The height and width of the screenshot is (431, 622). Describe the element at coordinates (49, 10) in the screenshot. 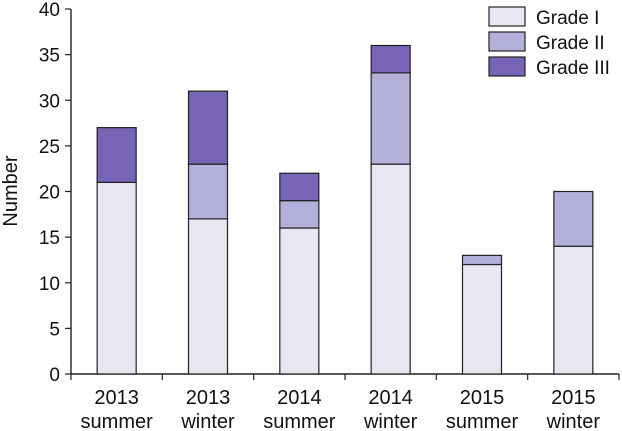

I see `y-tick-label: 40` at that location.